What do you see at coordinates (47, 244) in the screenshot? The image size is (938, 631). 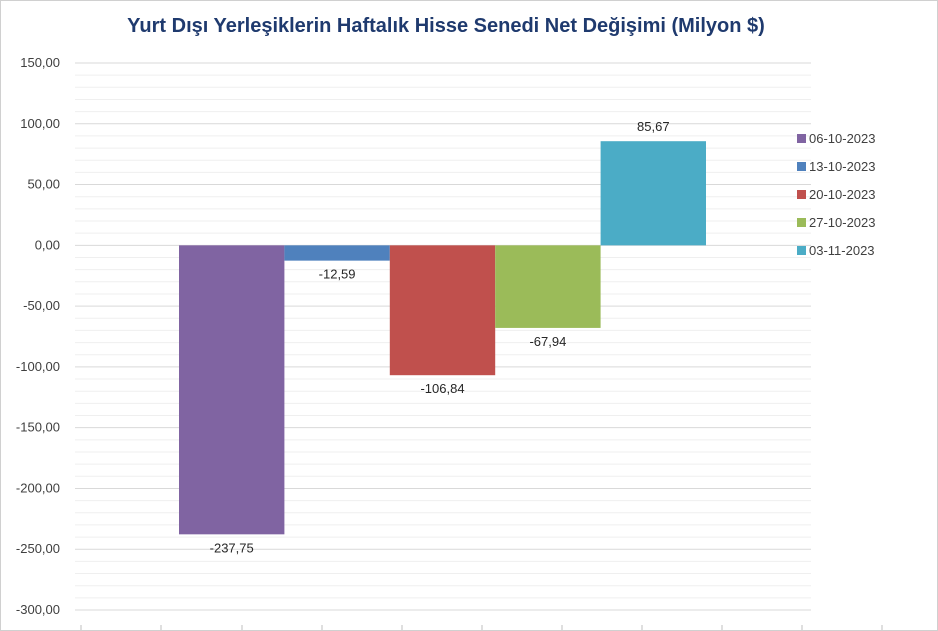 I see `y-tick-label: 0,00` at bounding box center [47, 244].